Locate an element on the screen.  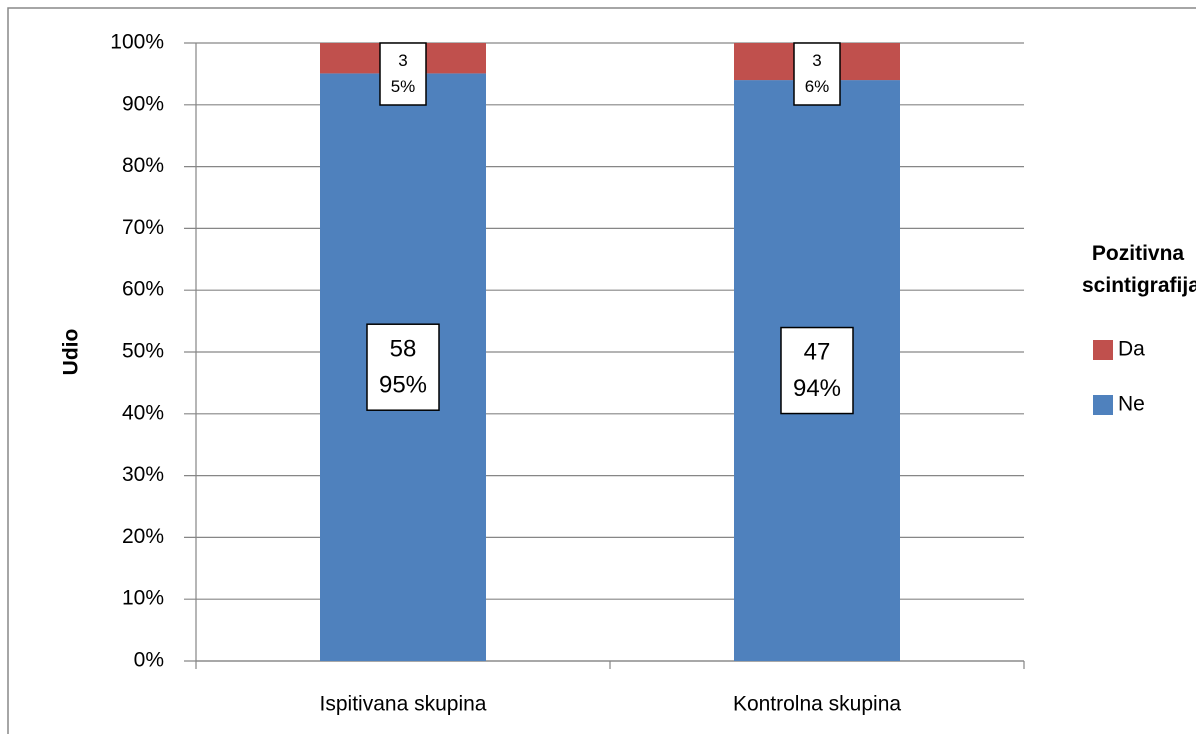
y-tick-label: 100% is located at coordinates (137, 42).